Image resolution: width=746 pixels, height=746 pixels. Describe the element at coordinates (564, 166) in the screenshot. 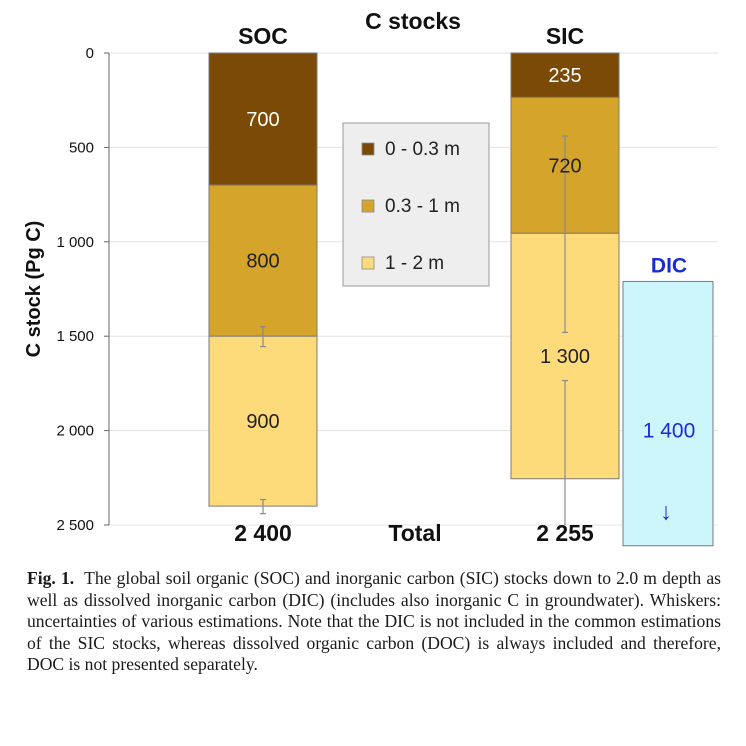

I see `segment-label: 720` at that location.